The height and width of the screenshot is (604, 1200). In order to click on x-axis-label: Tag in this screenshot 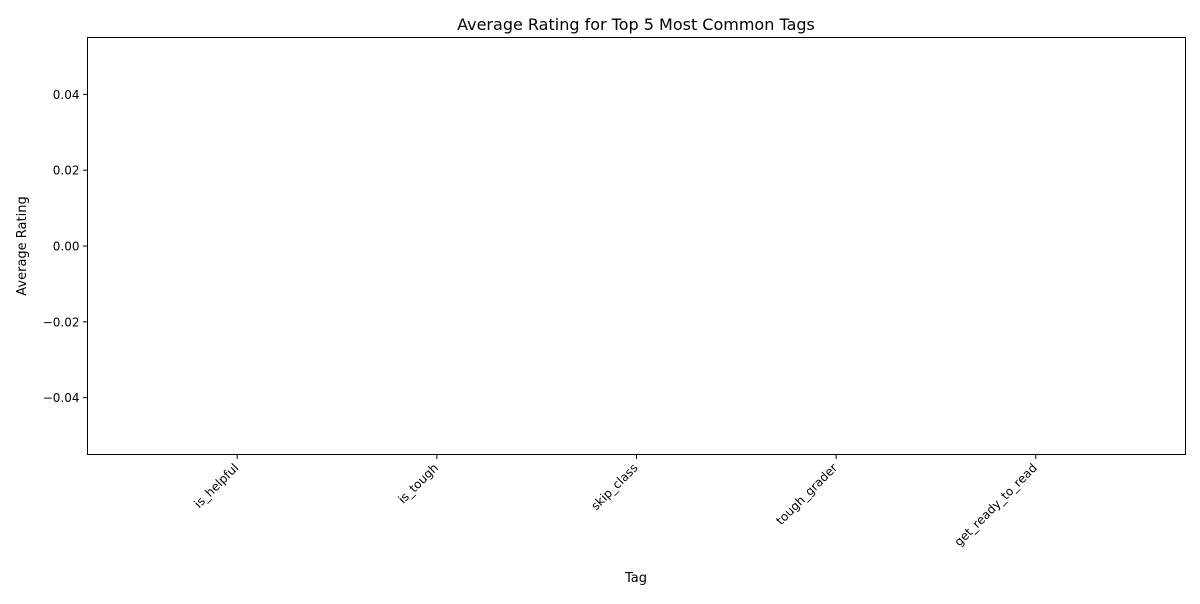, I will do `click(635, 578)`.